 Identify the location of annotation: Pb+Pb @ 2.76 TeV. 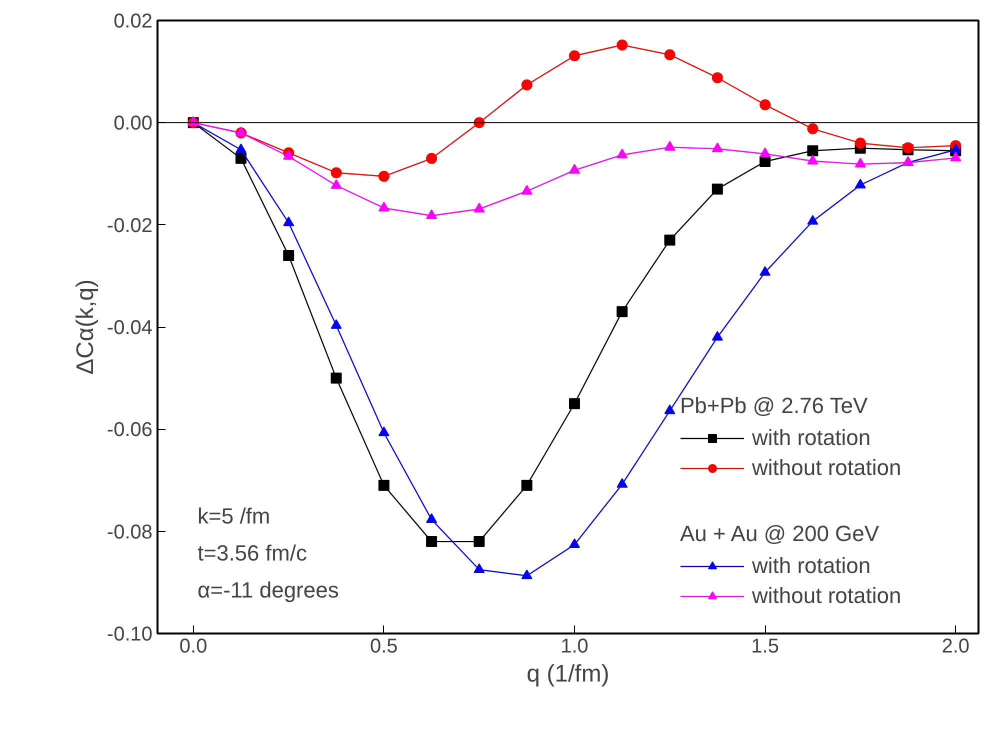
(774, 406).